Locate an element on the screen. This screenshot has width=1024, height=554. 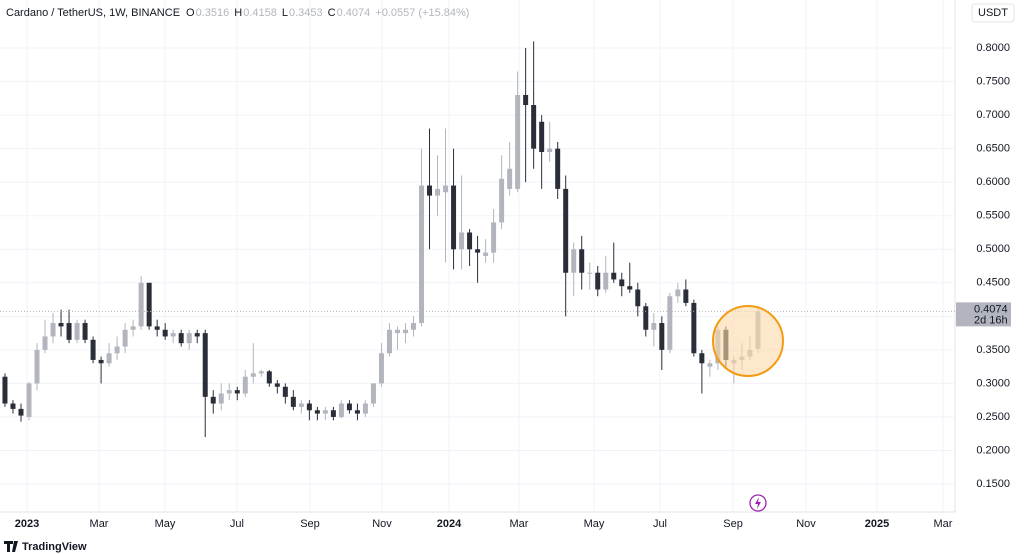
currency-button is located at coordinates (993, 13).